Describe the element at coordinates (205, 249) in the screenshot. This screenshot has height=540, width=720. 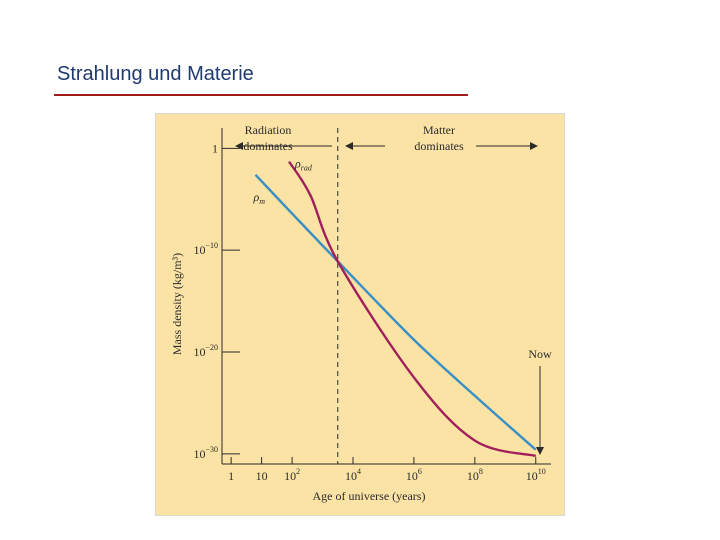
I see `y-tick-1-label: 10−10` at that location.